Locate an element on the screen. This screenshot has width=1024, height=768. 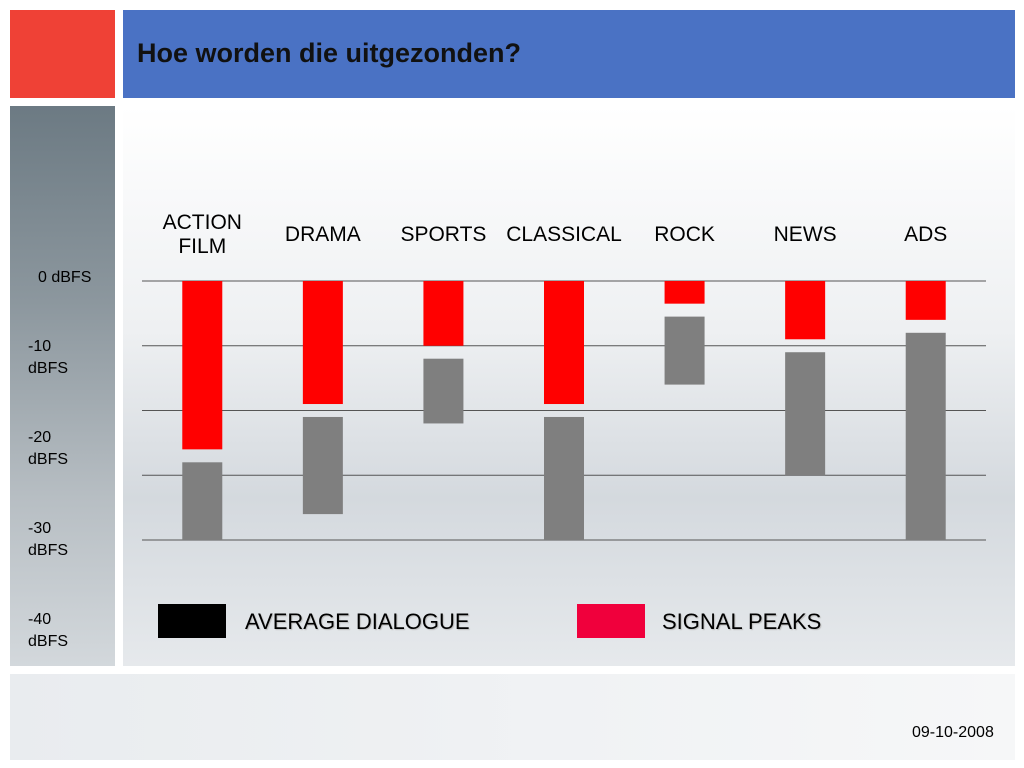
category-label: SPORTS is located at coordinates (443, 234).